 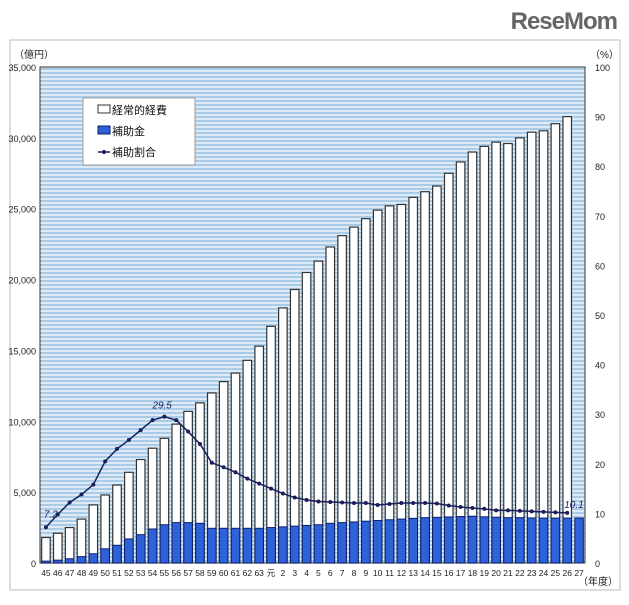 What do you see at coordinates (117, 573) in the screenshot?
I see `x-tick-label: 51` at bounding box center [117, 573].